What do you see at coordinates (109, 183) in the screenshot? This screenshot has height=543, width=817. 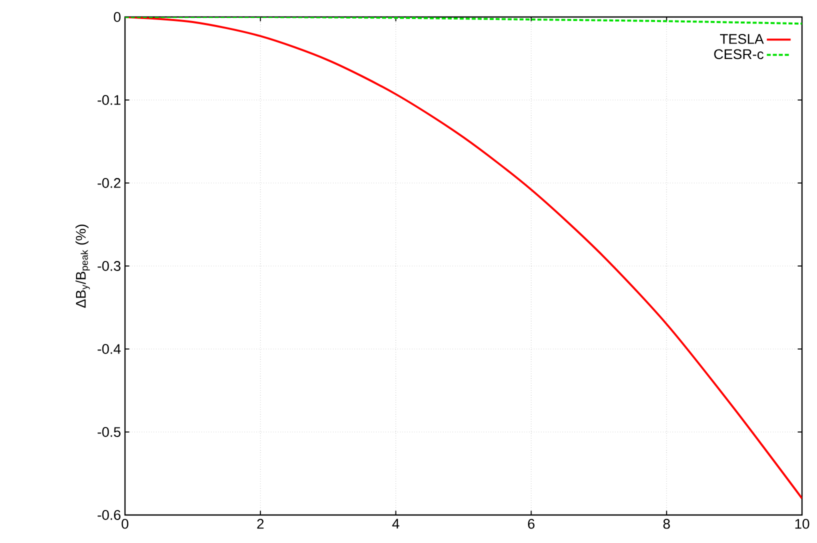 I see `y-tick-label: -0.2` at bounding box center [109, 183].